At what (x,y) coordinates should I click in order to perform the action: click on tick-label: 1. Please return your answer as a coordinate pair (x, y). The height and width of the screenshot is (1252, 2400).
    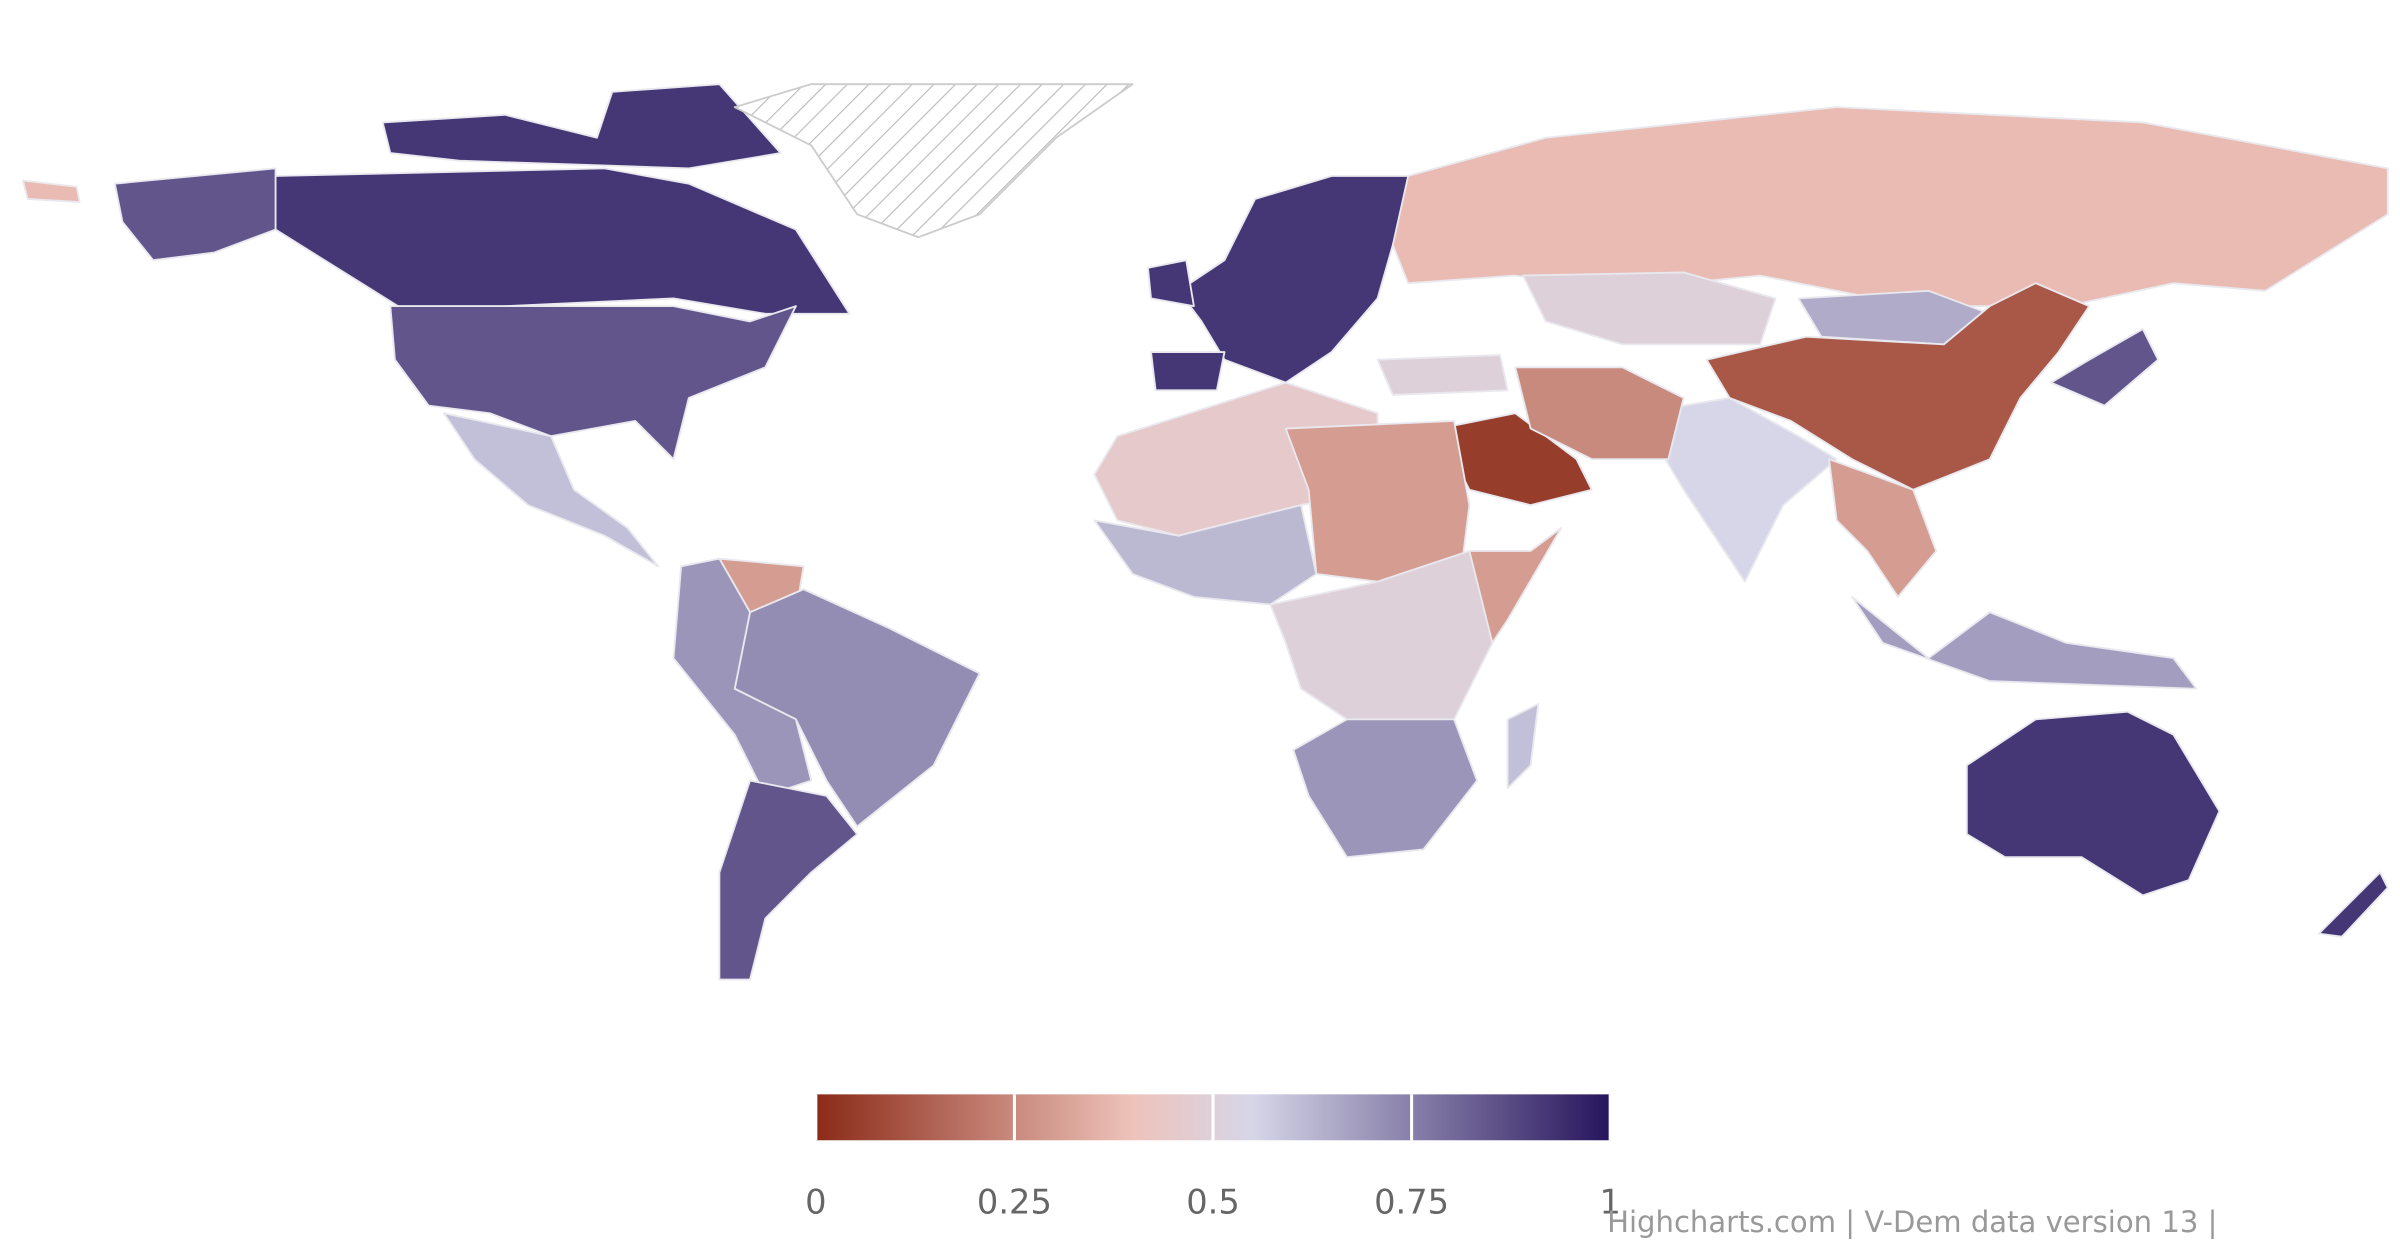
    Looking at the image, I should click on (1609, 1202).